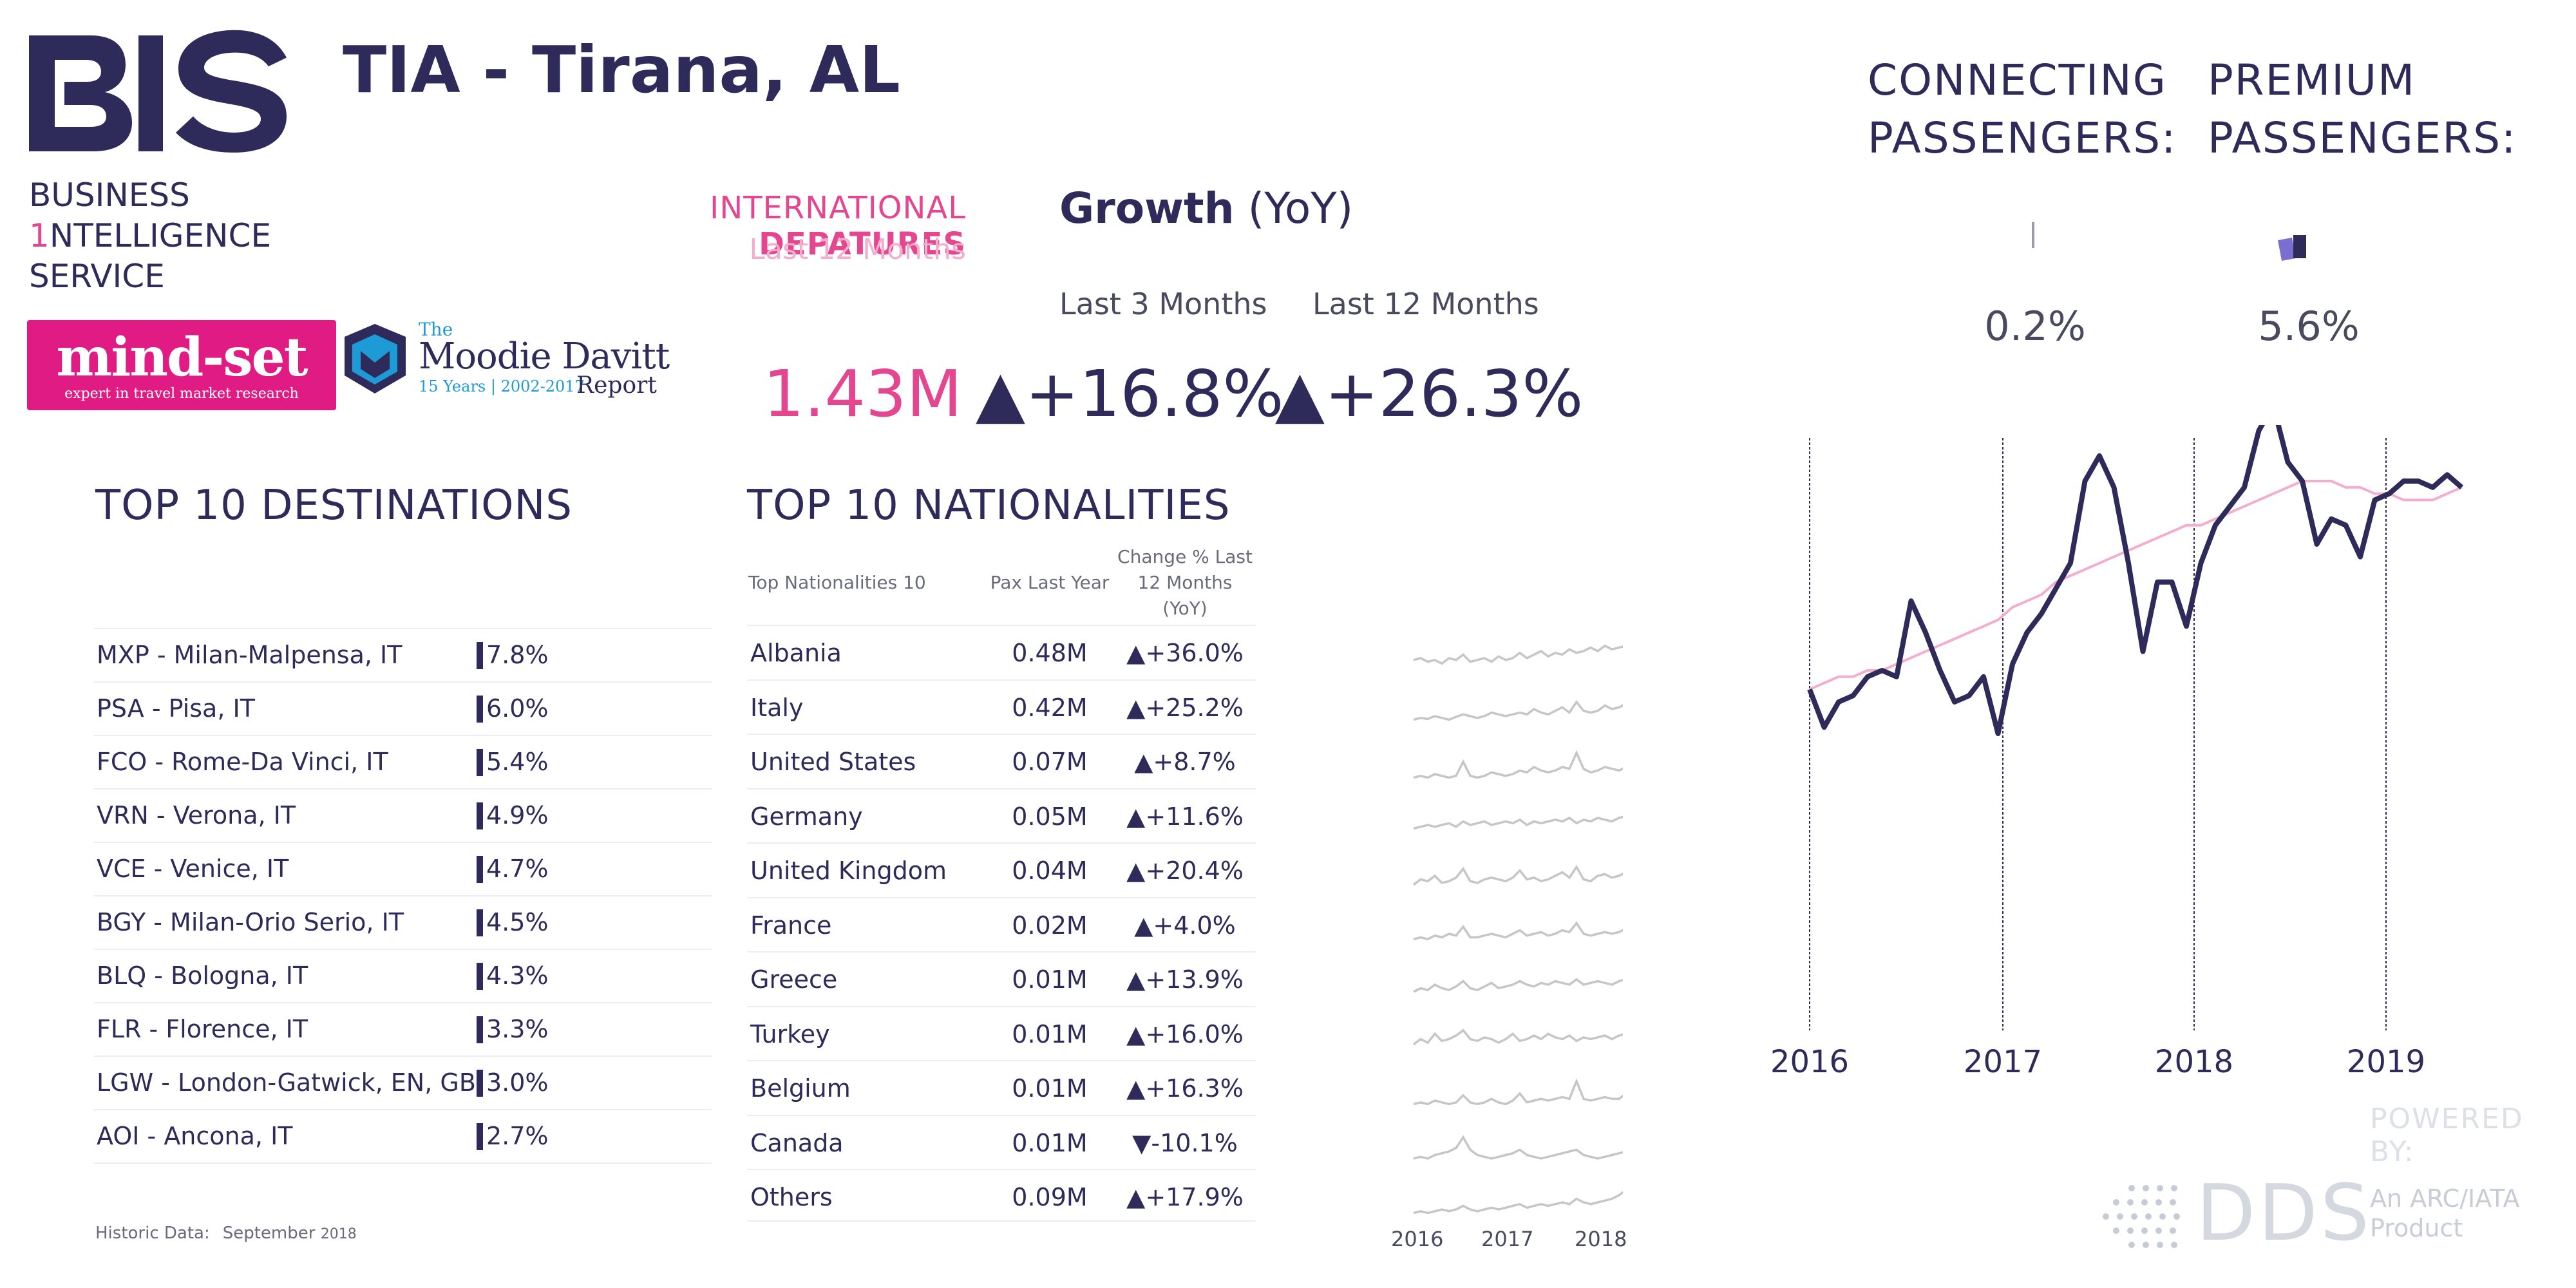 The image size is (2576, 1288). What do you see at coordinates (402, 869) in the screenshot?
I see `destination-row: VCE - Venice, IT 4.7%` at bounding box center [402, 869].